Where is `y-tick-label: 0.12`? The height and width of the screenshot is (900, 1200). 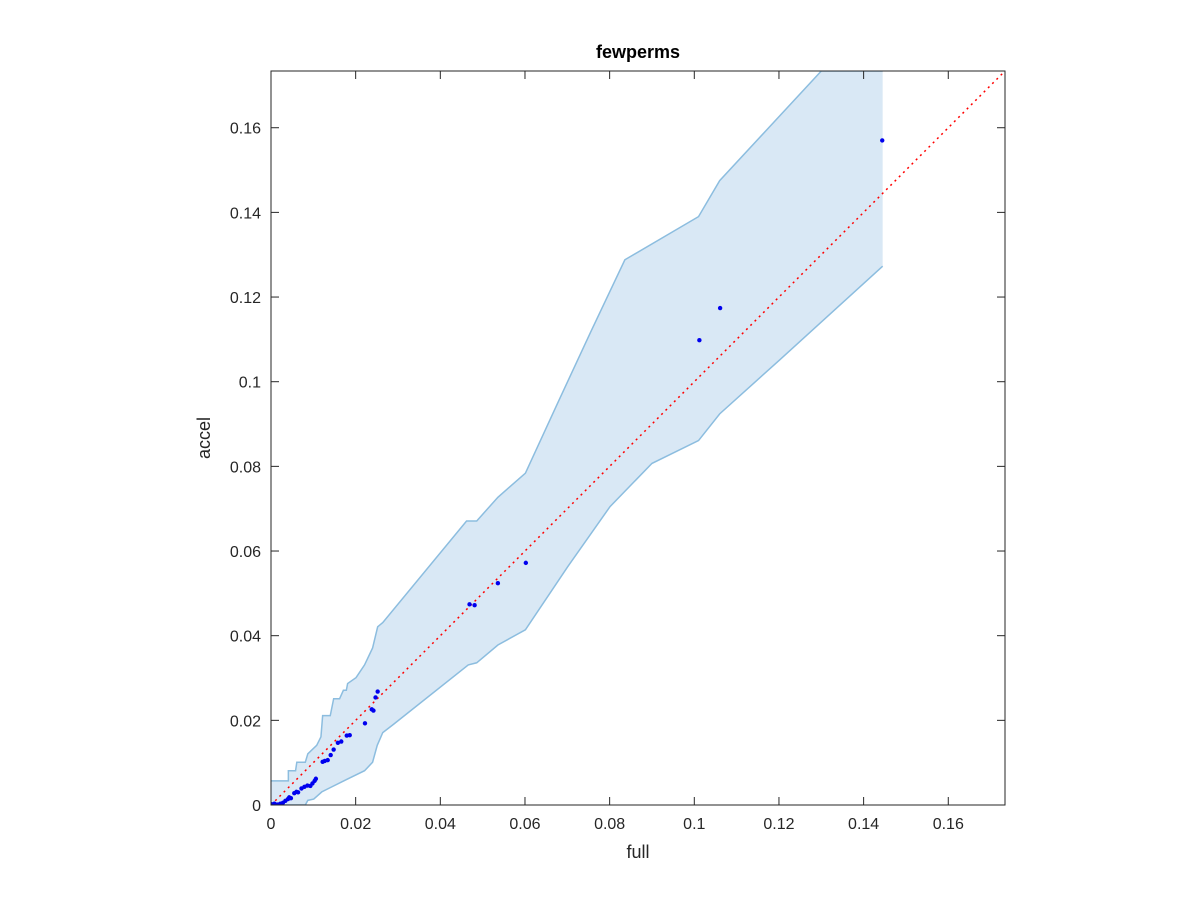 y-tick-label: 0.12 is located at coordinates (245, 298).